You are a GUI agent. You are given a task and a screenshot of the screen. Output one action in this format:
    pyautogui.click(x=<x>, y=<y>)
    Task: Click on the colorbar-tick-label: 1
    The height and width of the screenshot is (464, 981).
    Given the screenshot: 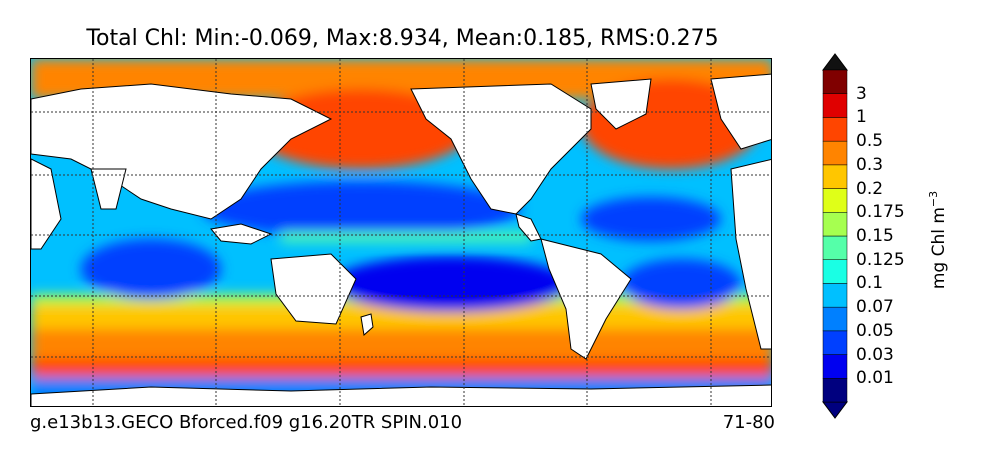 What is the action you would take?
    pyautogui.click(x=861, y=117)
    